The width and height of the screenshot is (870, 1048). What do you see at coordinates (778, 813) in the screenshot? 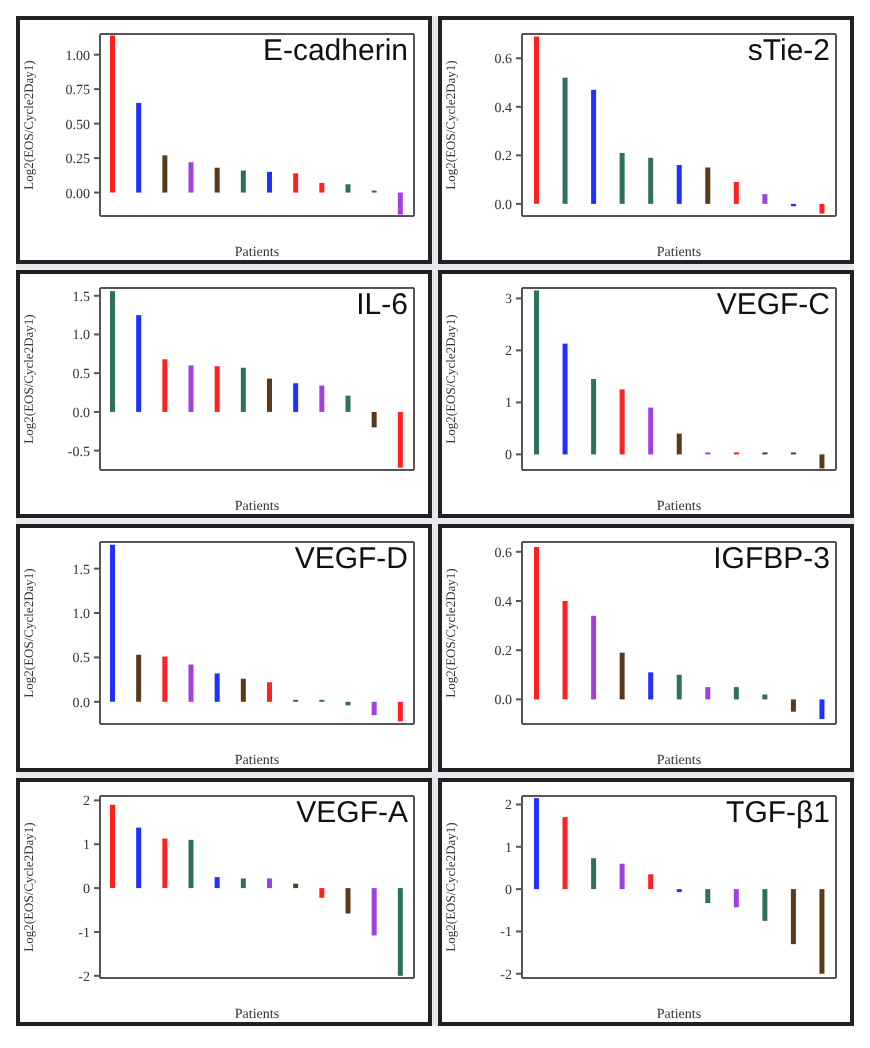
I see `chart-title: TGF-β1` at bounding box center [778, 813].